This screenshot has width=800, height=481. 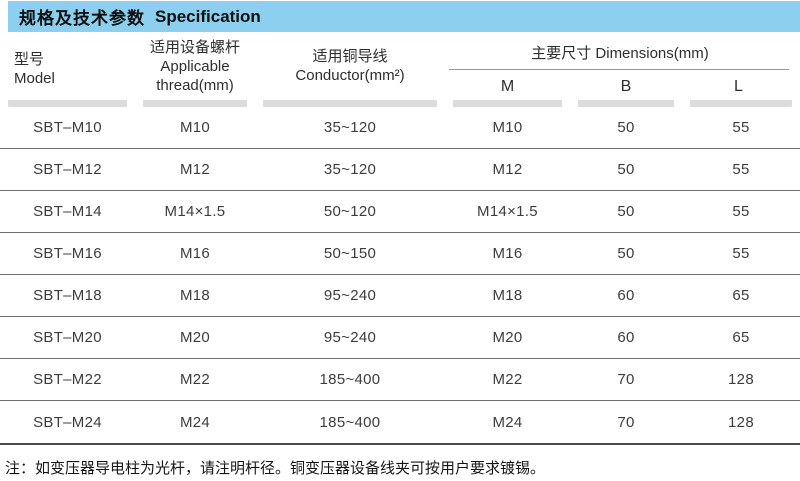 I want to click on cell-thread: M16, so click(x=195, y=253).